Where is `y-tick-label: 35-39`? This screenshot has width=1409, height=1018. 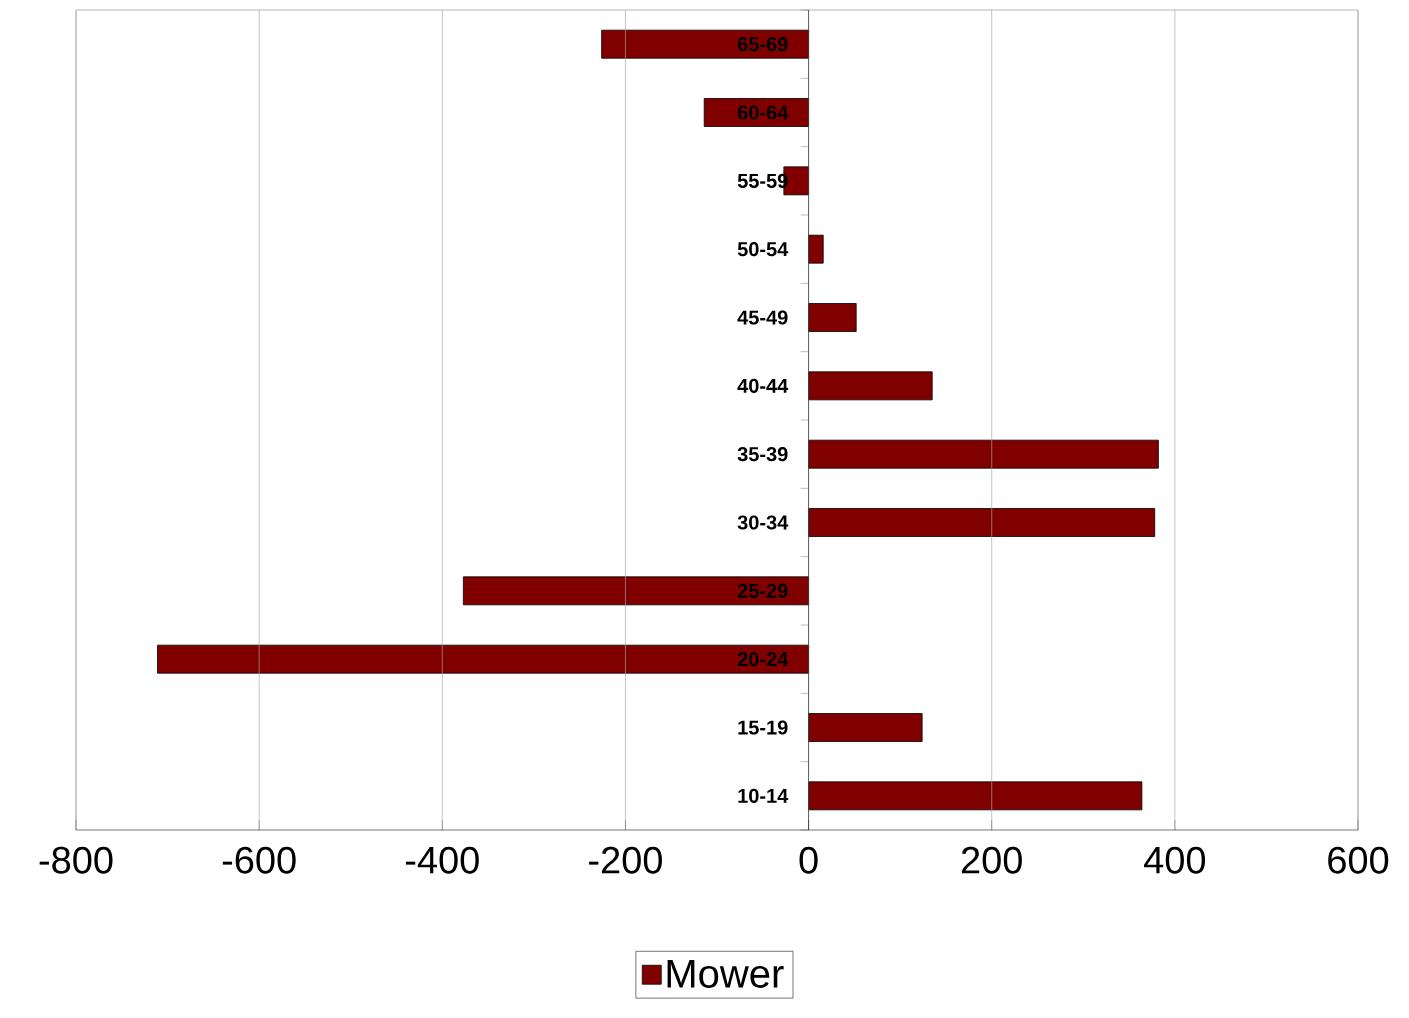
y-tick-label: 35-39 is located at coordinates (762, 454).